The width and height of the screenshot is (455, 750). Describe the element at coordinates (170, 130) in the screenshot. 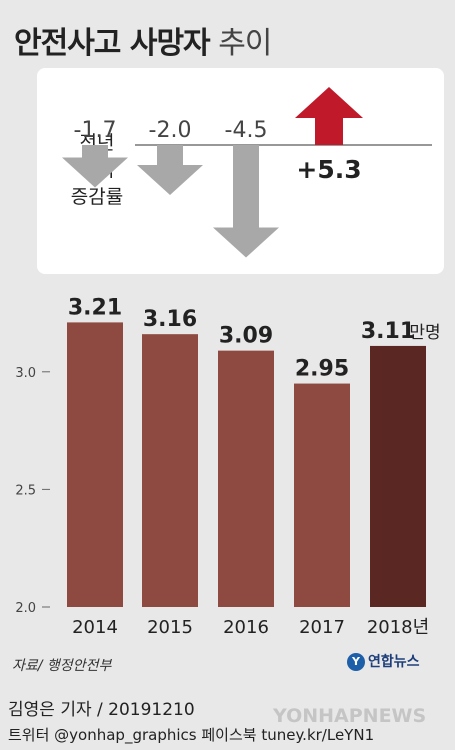

I see `yoy-value: -2.0` at that location.